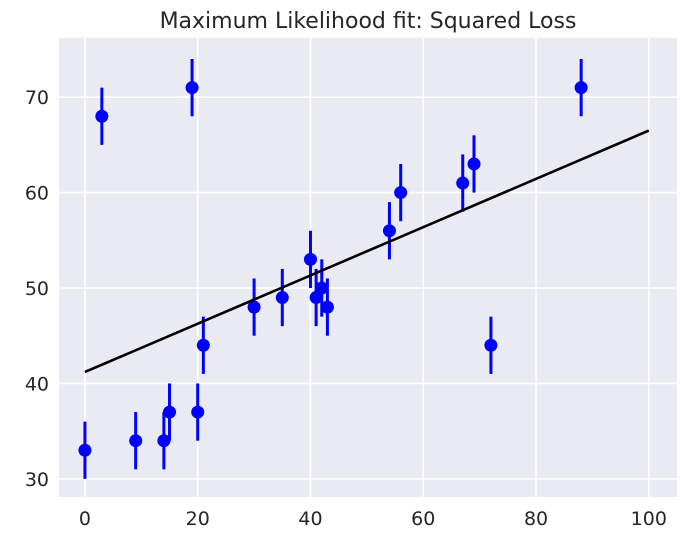  I want to click on y-tick-label: 50, so click(37, 289).